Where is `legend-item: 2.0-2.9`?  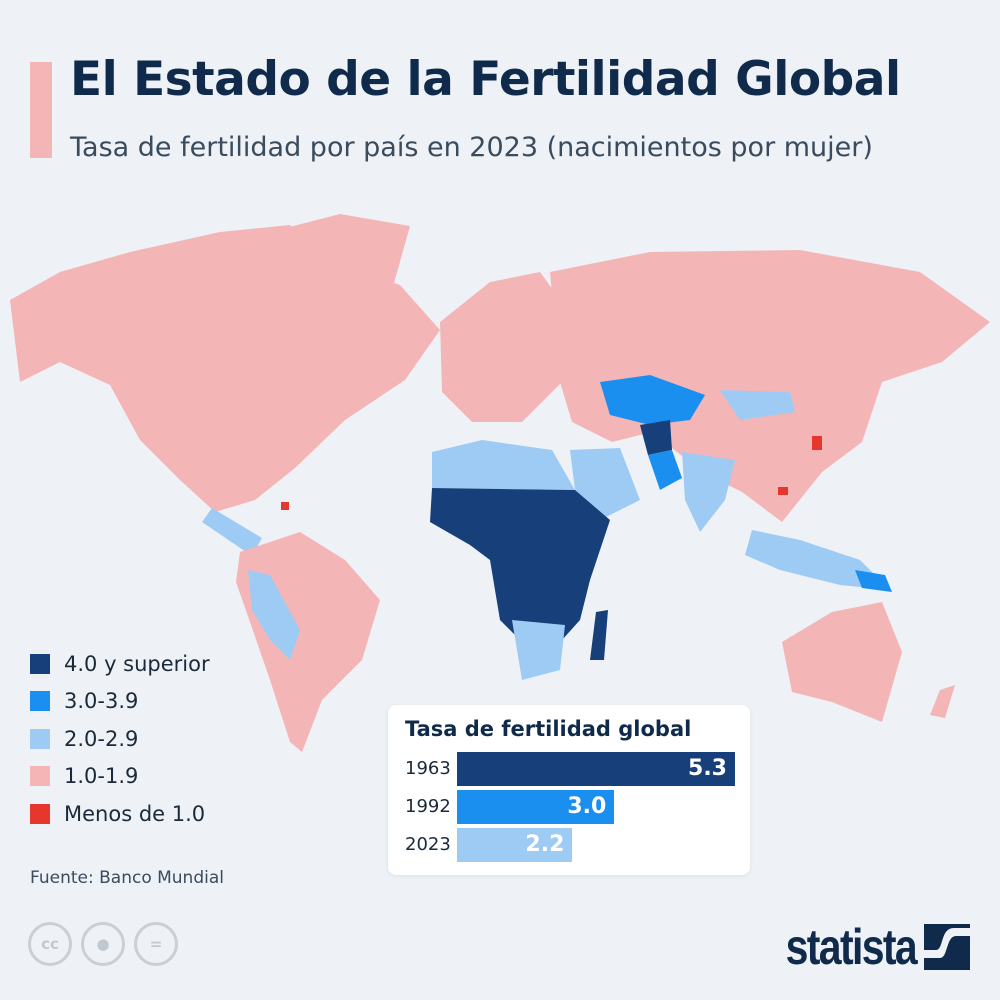 legend-item: 2.0-2.9 is located at coordinates (120, 739).